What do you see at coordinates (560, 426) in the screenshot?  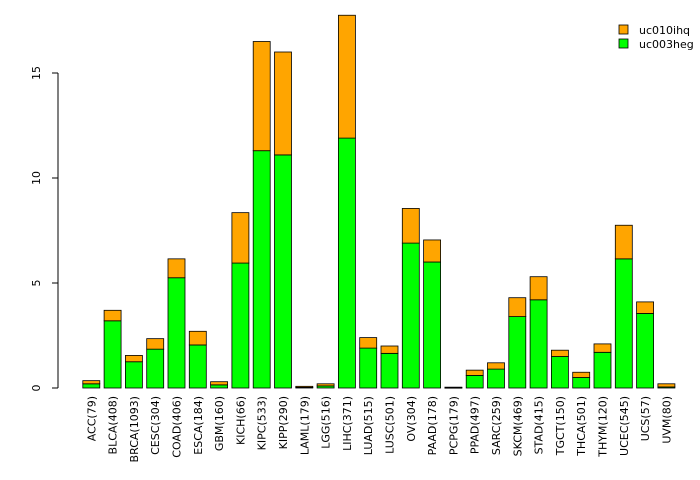 I see `x-tick-label: TGCT(150)` at bounding box center [560, 426].